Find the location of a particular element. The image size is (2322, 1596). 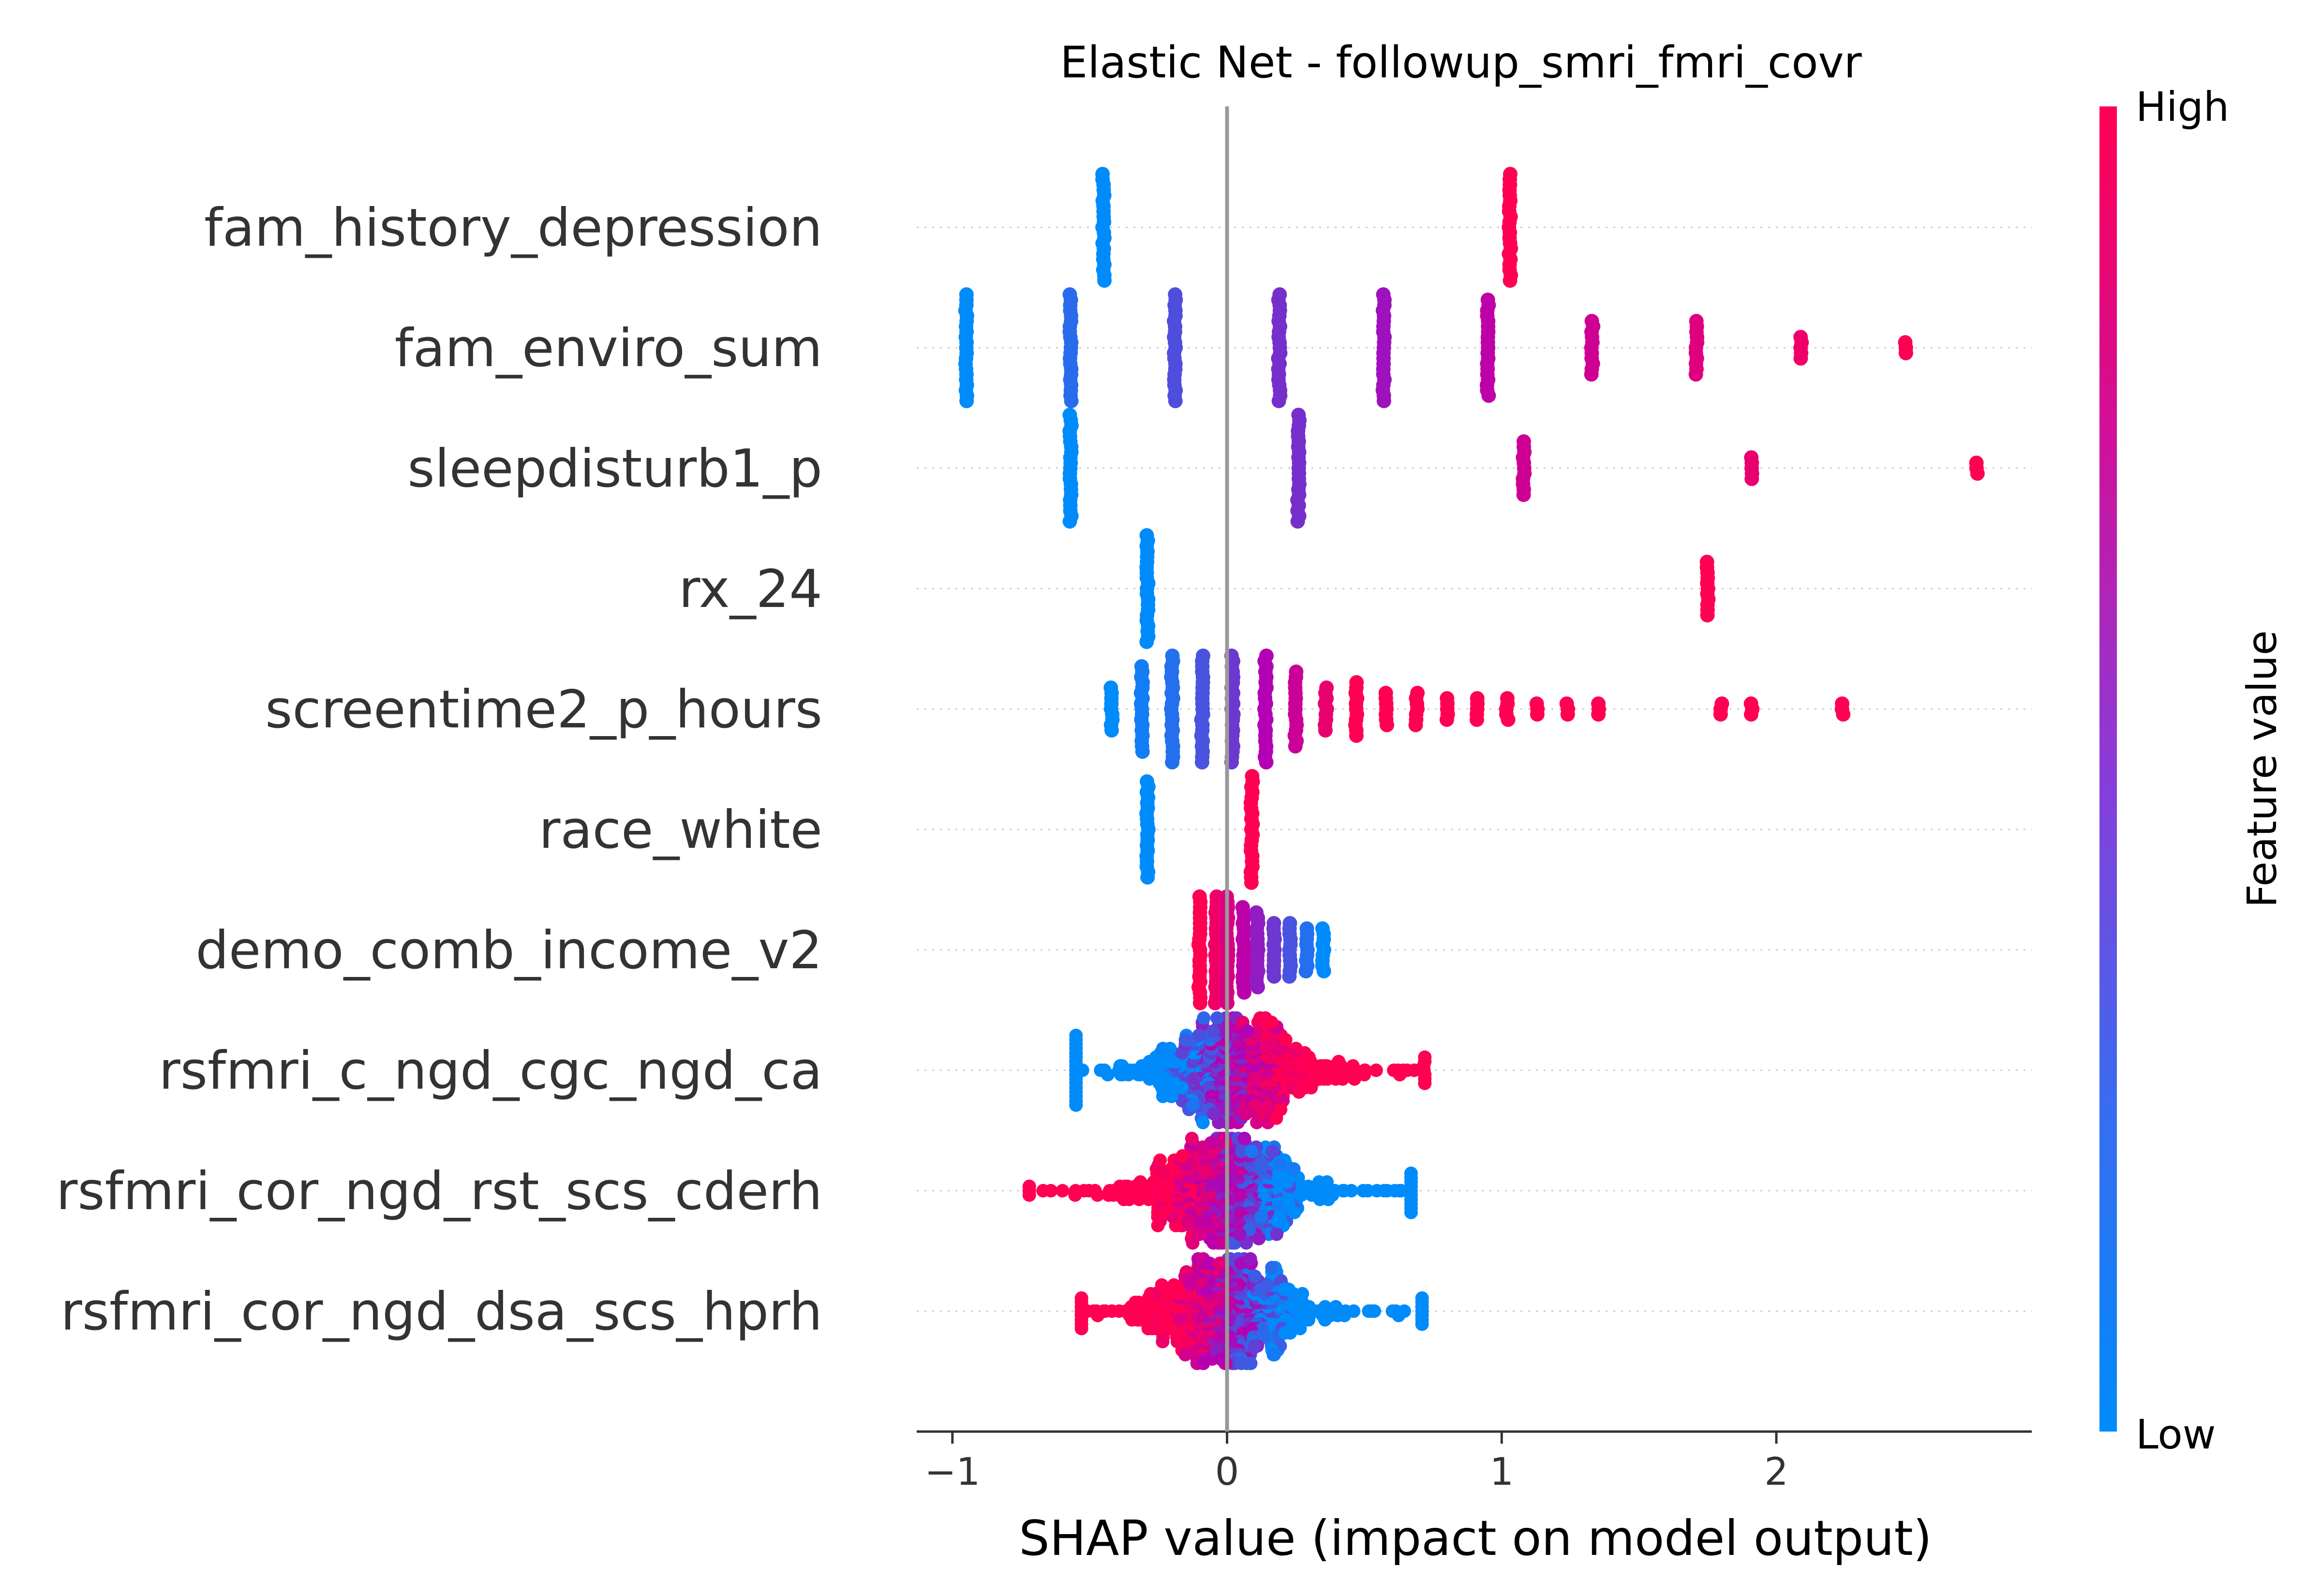

x-tick-label: 1 is located at coordinates (1501, 1472).